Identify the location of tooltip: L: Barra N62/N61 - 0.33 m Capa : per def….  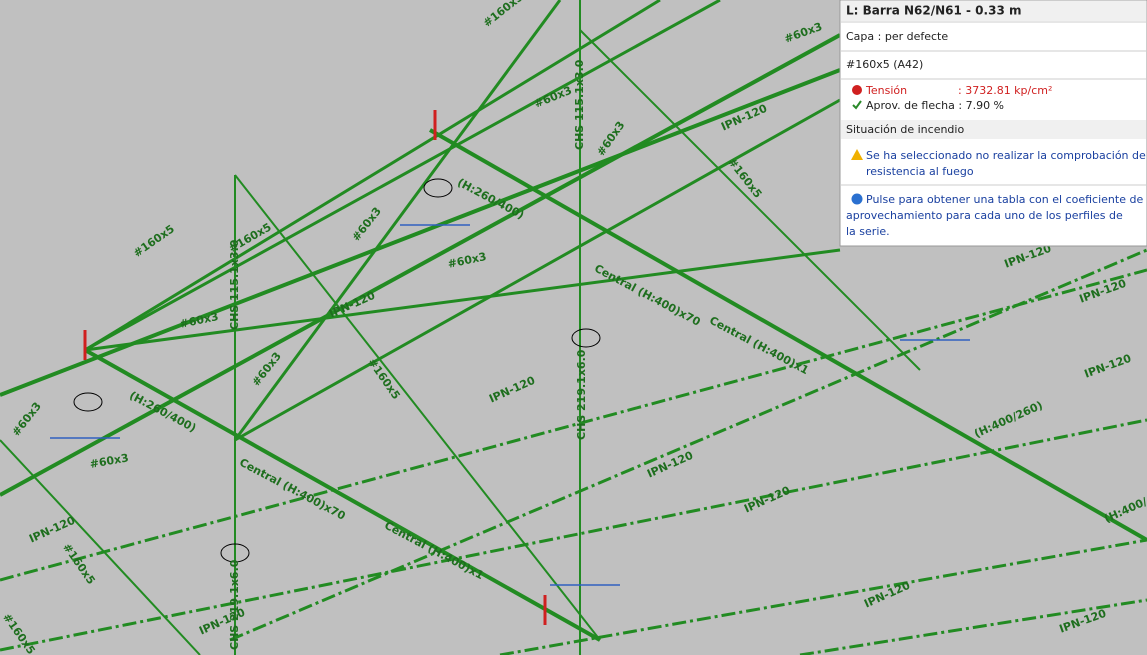
(993, 123).